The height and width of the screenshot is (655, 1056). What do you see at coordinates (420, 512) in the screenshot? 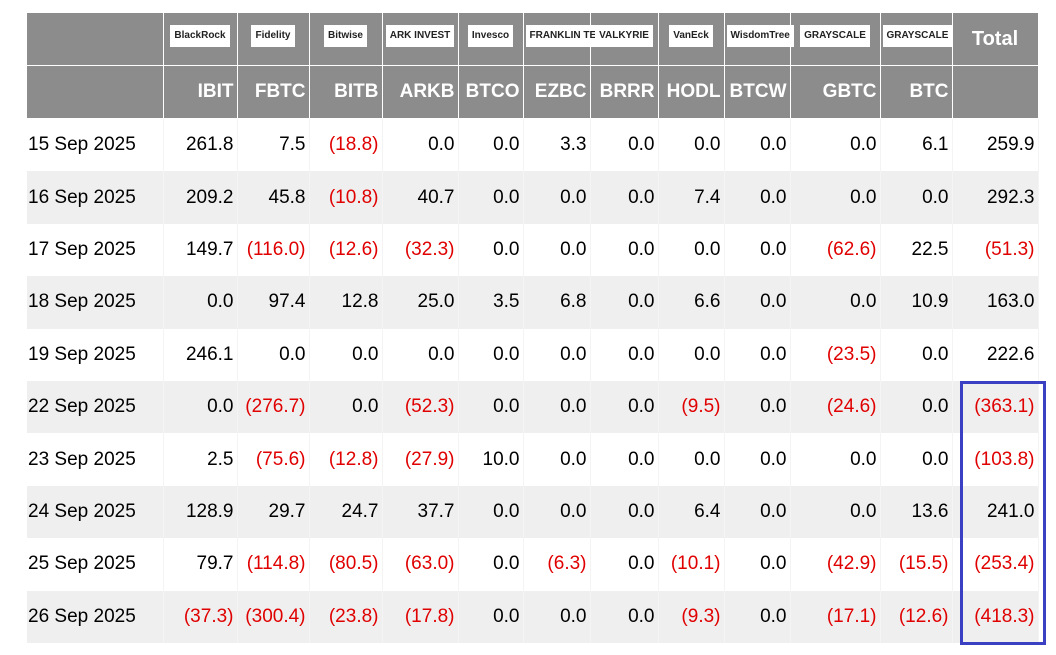
I see `flow-cell: 37.7` at bounding box center [420, 512].